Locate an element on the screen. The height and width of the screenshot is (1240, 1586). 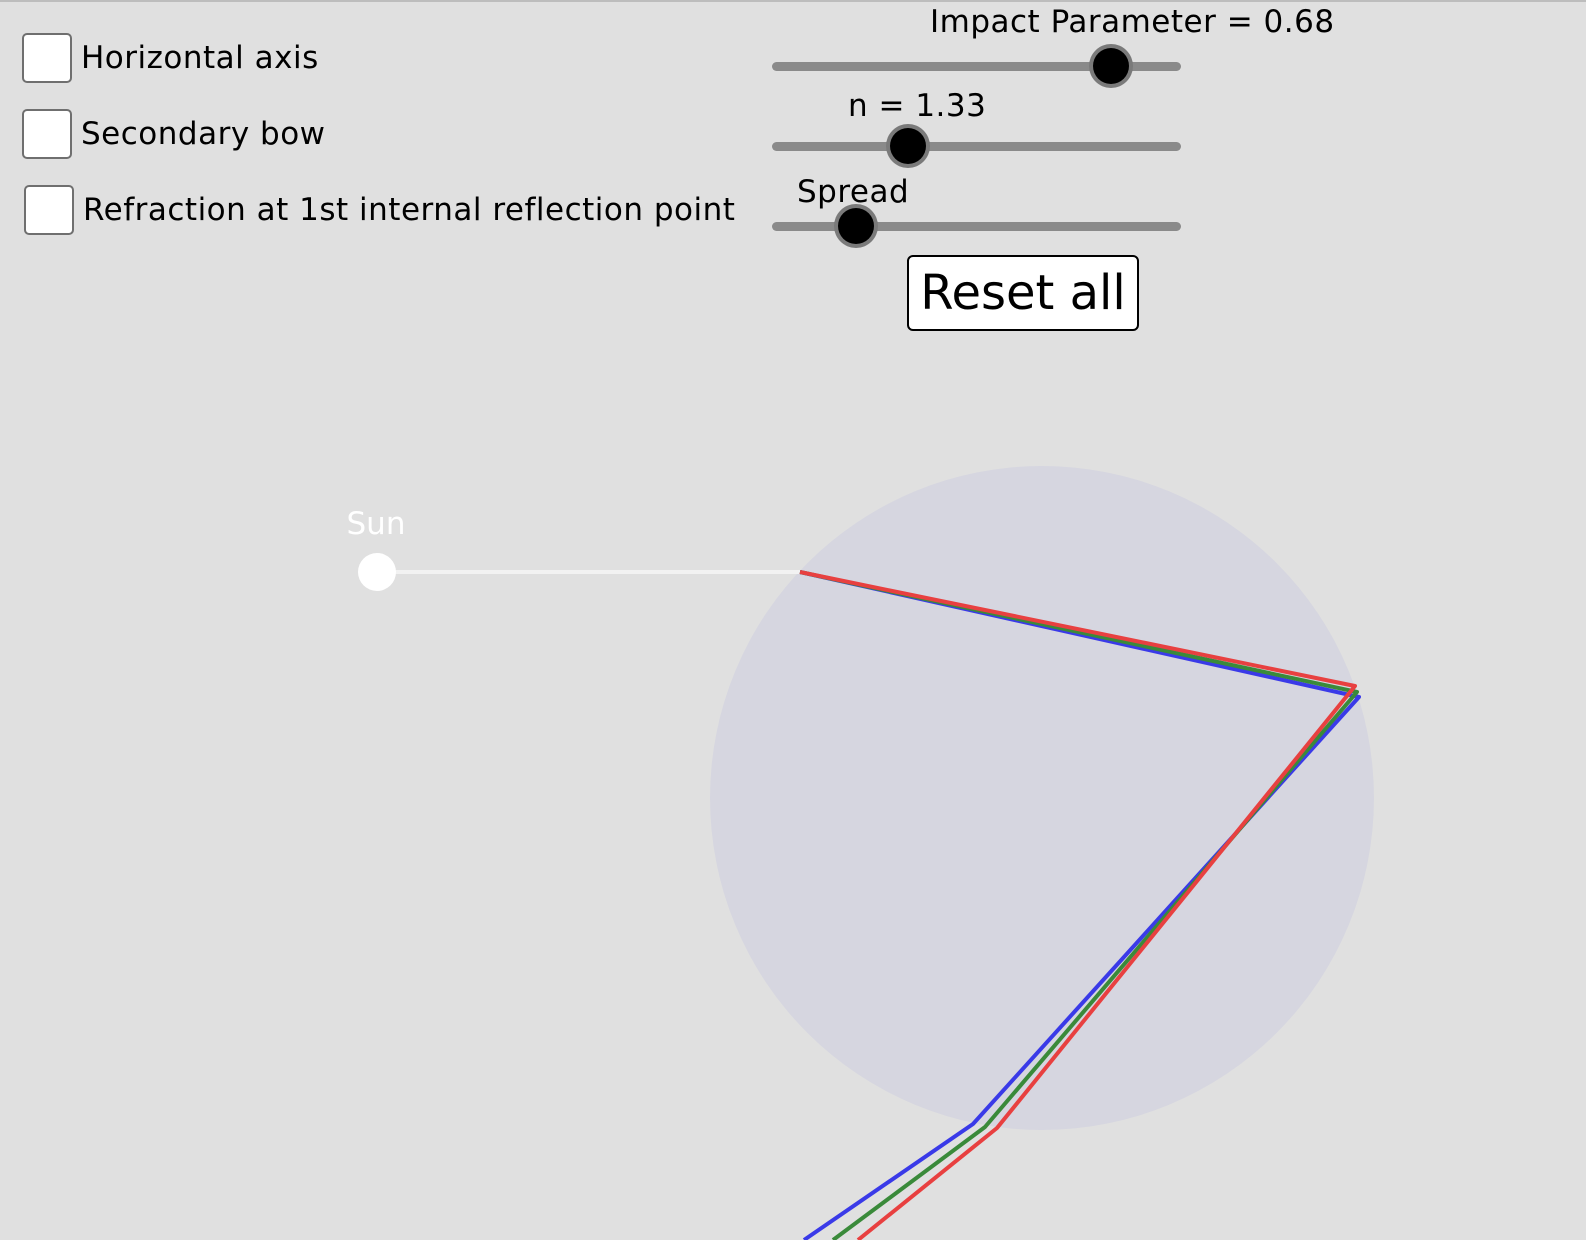
refractive-index-caption: n = 1.33 is located at coordinates (917, 106).